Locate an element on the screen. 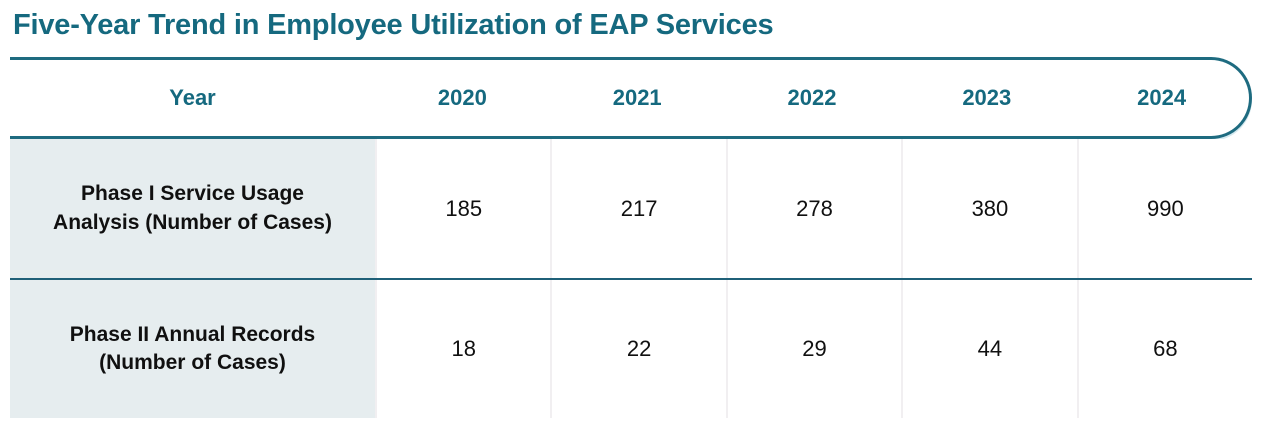  value-phase-1-2020: 185 is located at coordinates (463, 208).